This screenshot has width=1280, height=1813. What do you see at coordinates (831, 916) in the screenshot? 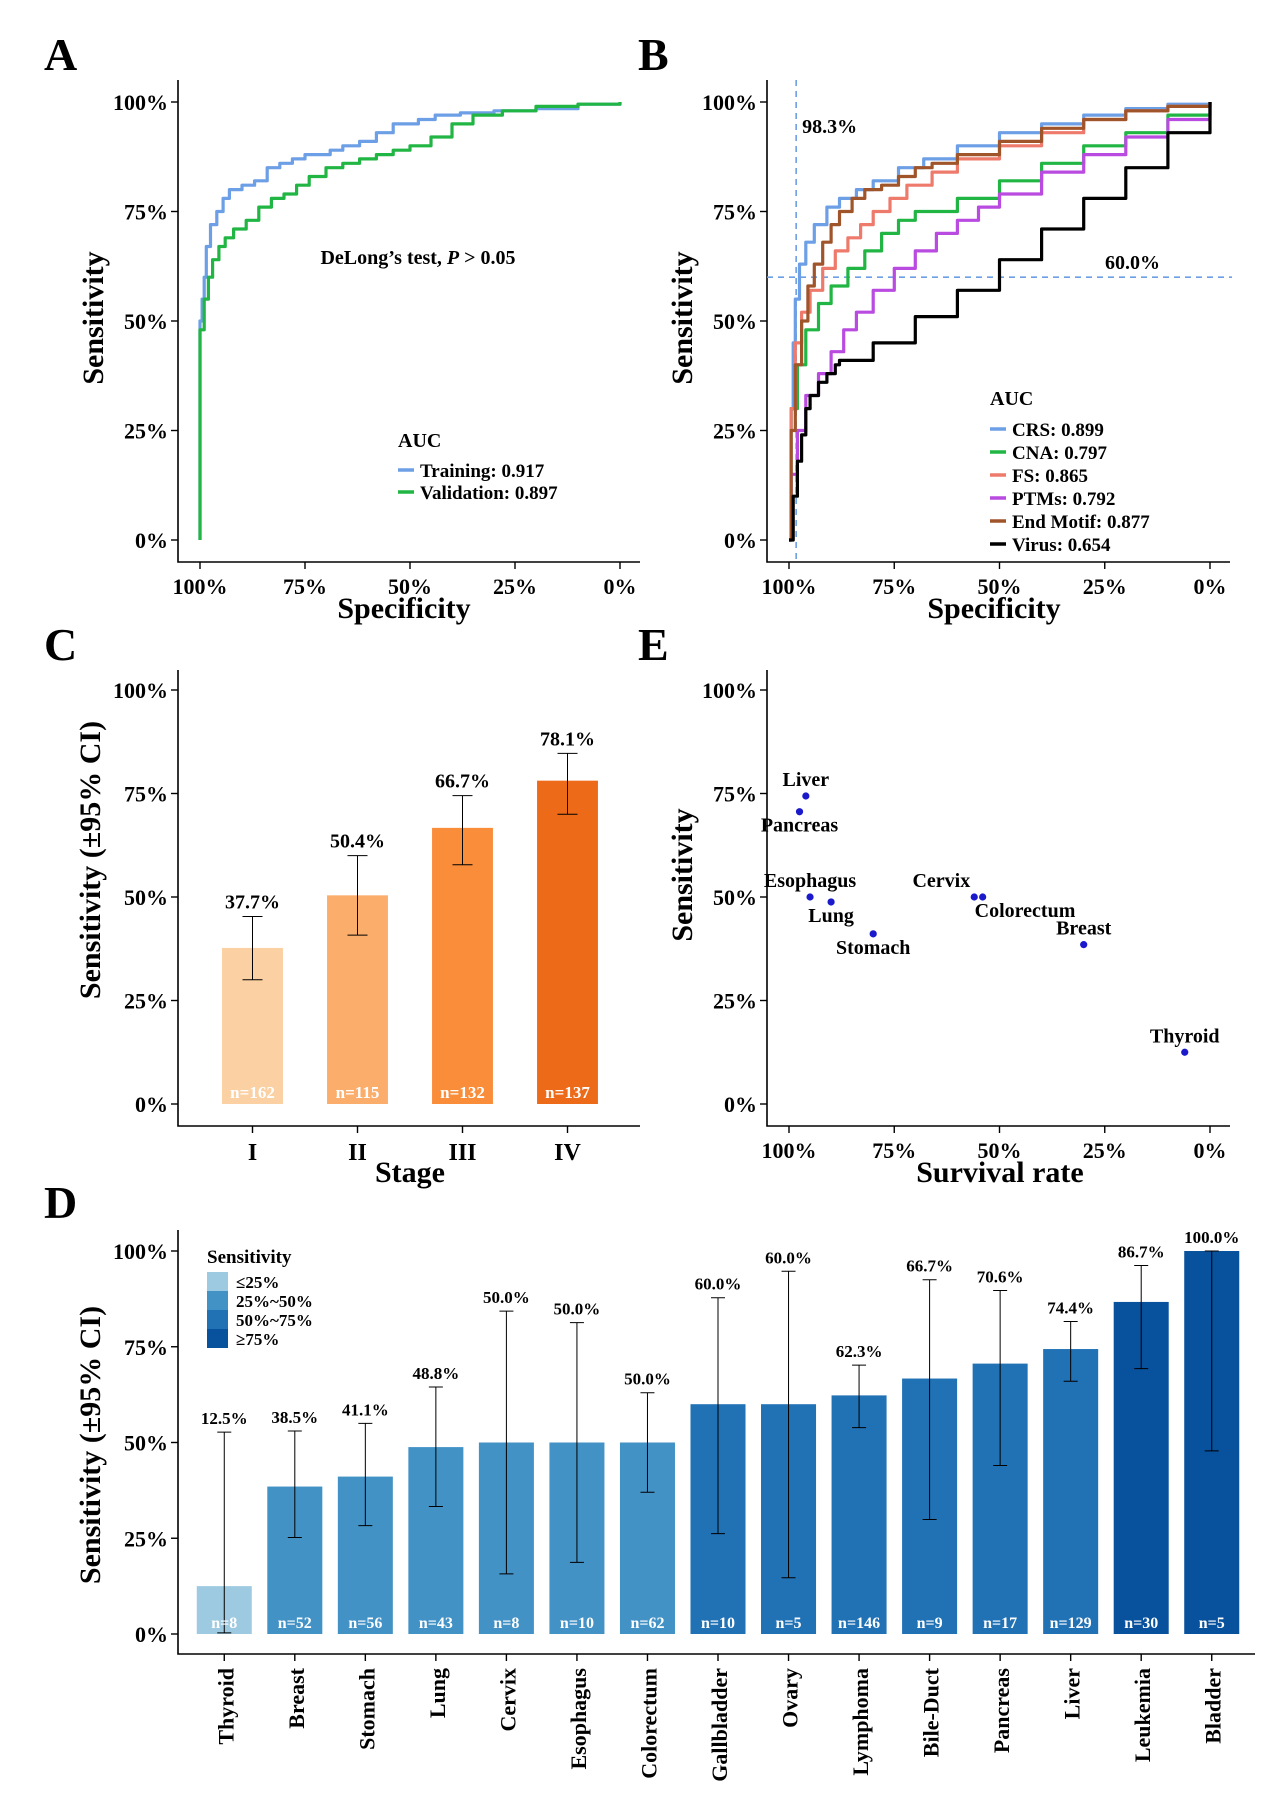
I see `point-label: Lung` at bounding box center [831, 916].